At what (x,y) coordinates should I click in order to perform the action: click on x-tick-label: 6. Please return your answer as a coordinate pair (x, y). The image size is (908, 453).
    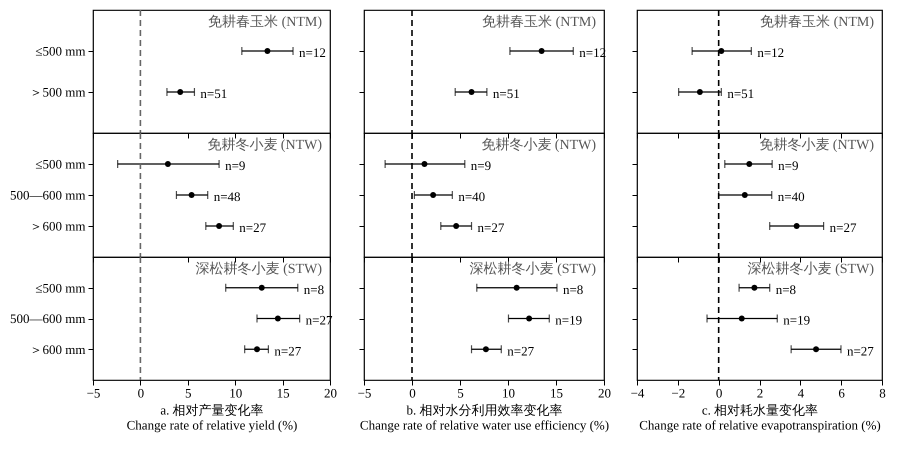
    Looking at the image, I should click on (842, 393).